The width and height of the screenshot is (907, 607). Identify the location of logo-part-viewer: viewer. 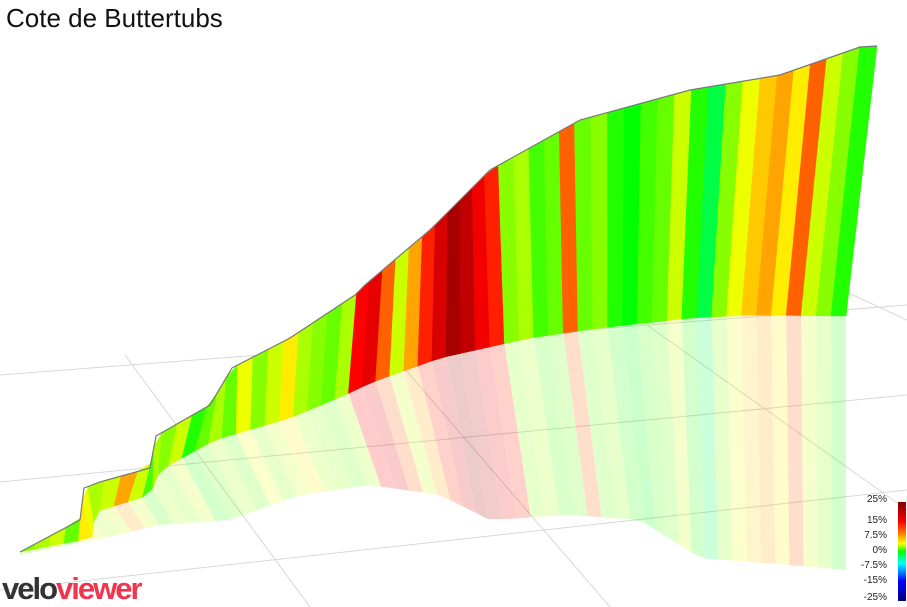
(99, 588).